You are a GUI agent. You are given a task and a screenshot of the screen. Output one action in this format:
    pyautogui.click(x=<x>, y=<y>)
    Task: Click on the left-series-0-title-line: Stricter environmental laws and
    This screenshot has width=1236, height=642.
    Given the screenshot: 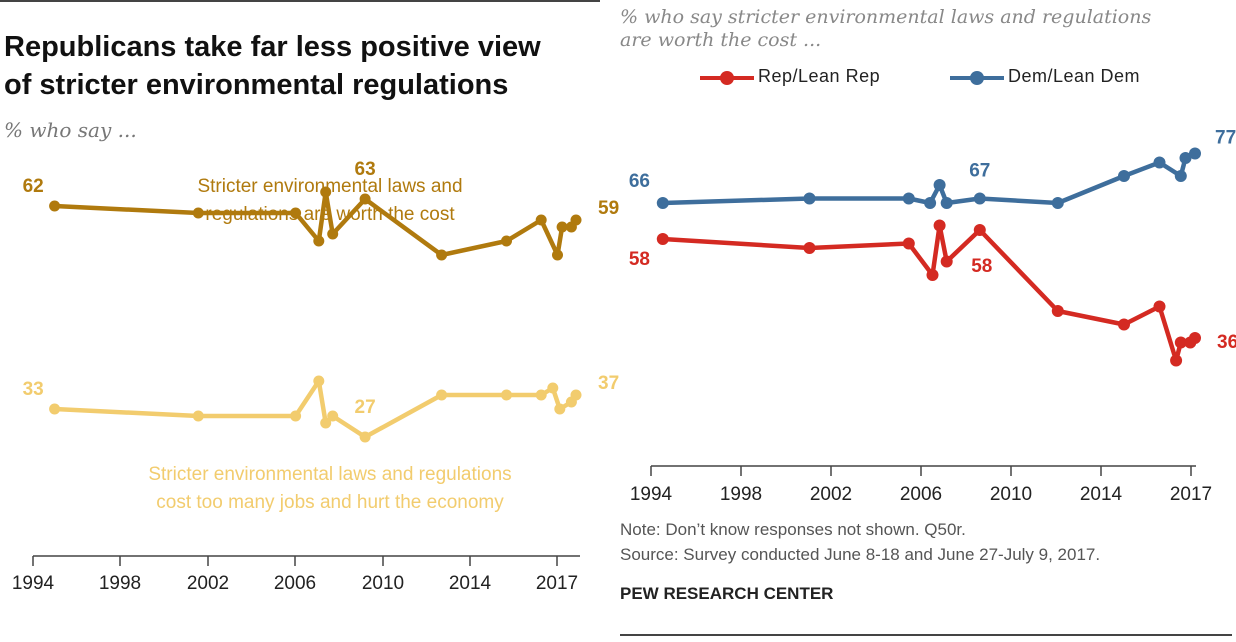 What is the action you would take?
    pyautogui.click(x=329, y=186)
    